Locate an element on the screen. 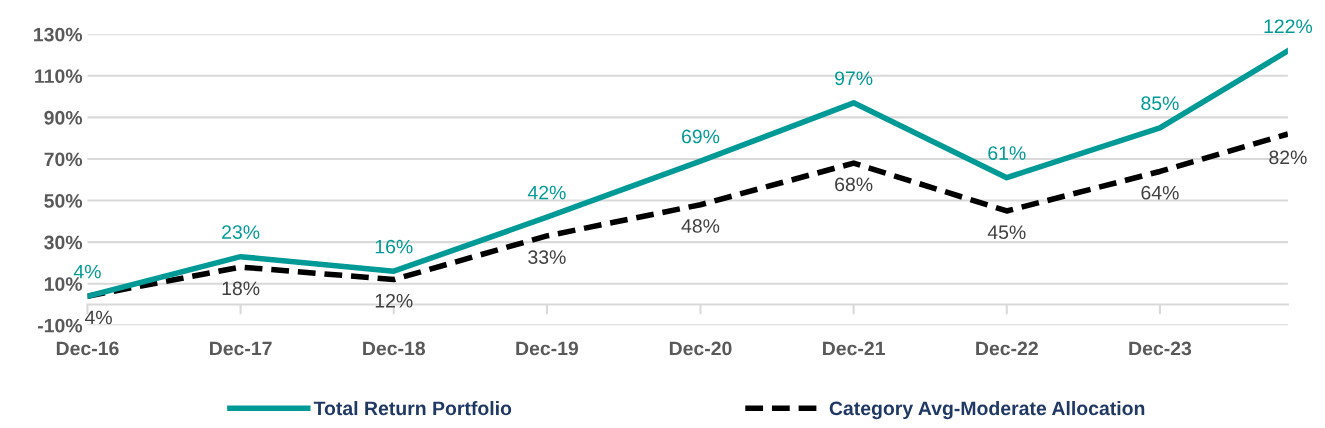 Image resolution: width=1325 pixels, height=428 pixels. x-tick-label: Dec-18 is located at coordinates (394, 348).